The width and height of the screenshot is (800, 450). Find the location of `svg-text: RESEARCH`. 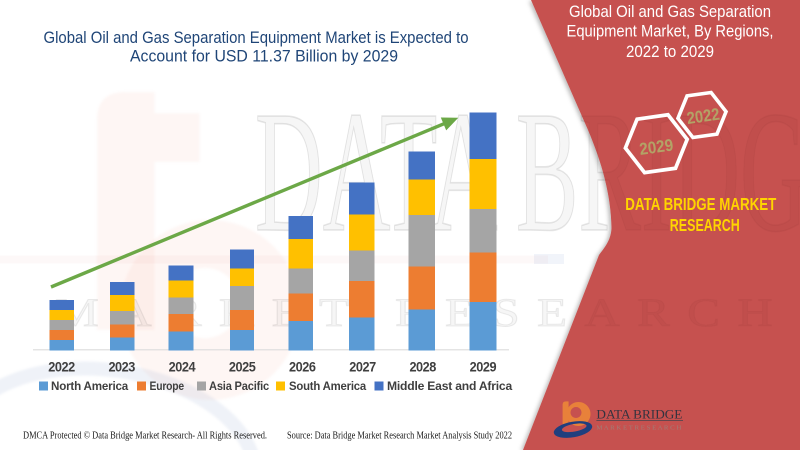

svg-text: RESEARCH is located at coordinates (705, 225).